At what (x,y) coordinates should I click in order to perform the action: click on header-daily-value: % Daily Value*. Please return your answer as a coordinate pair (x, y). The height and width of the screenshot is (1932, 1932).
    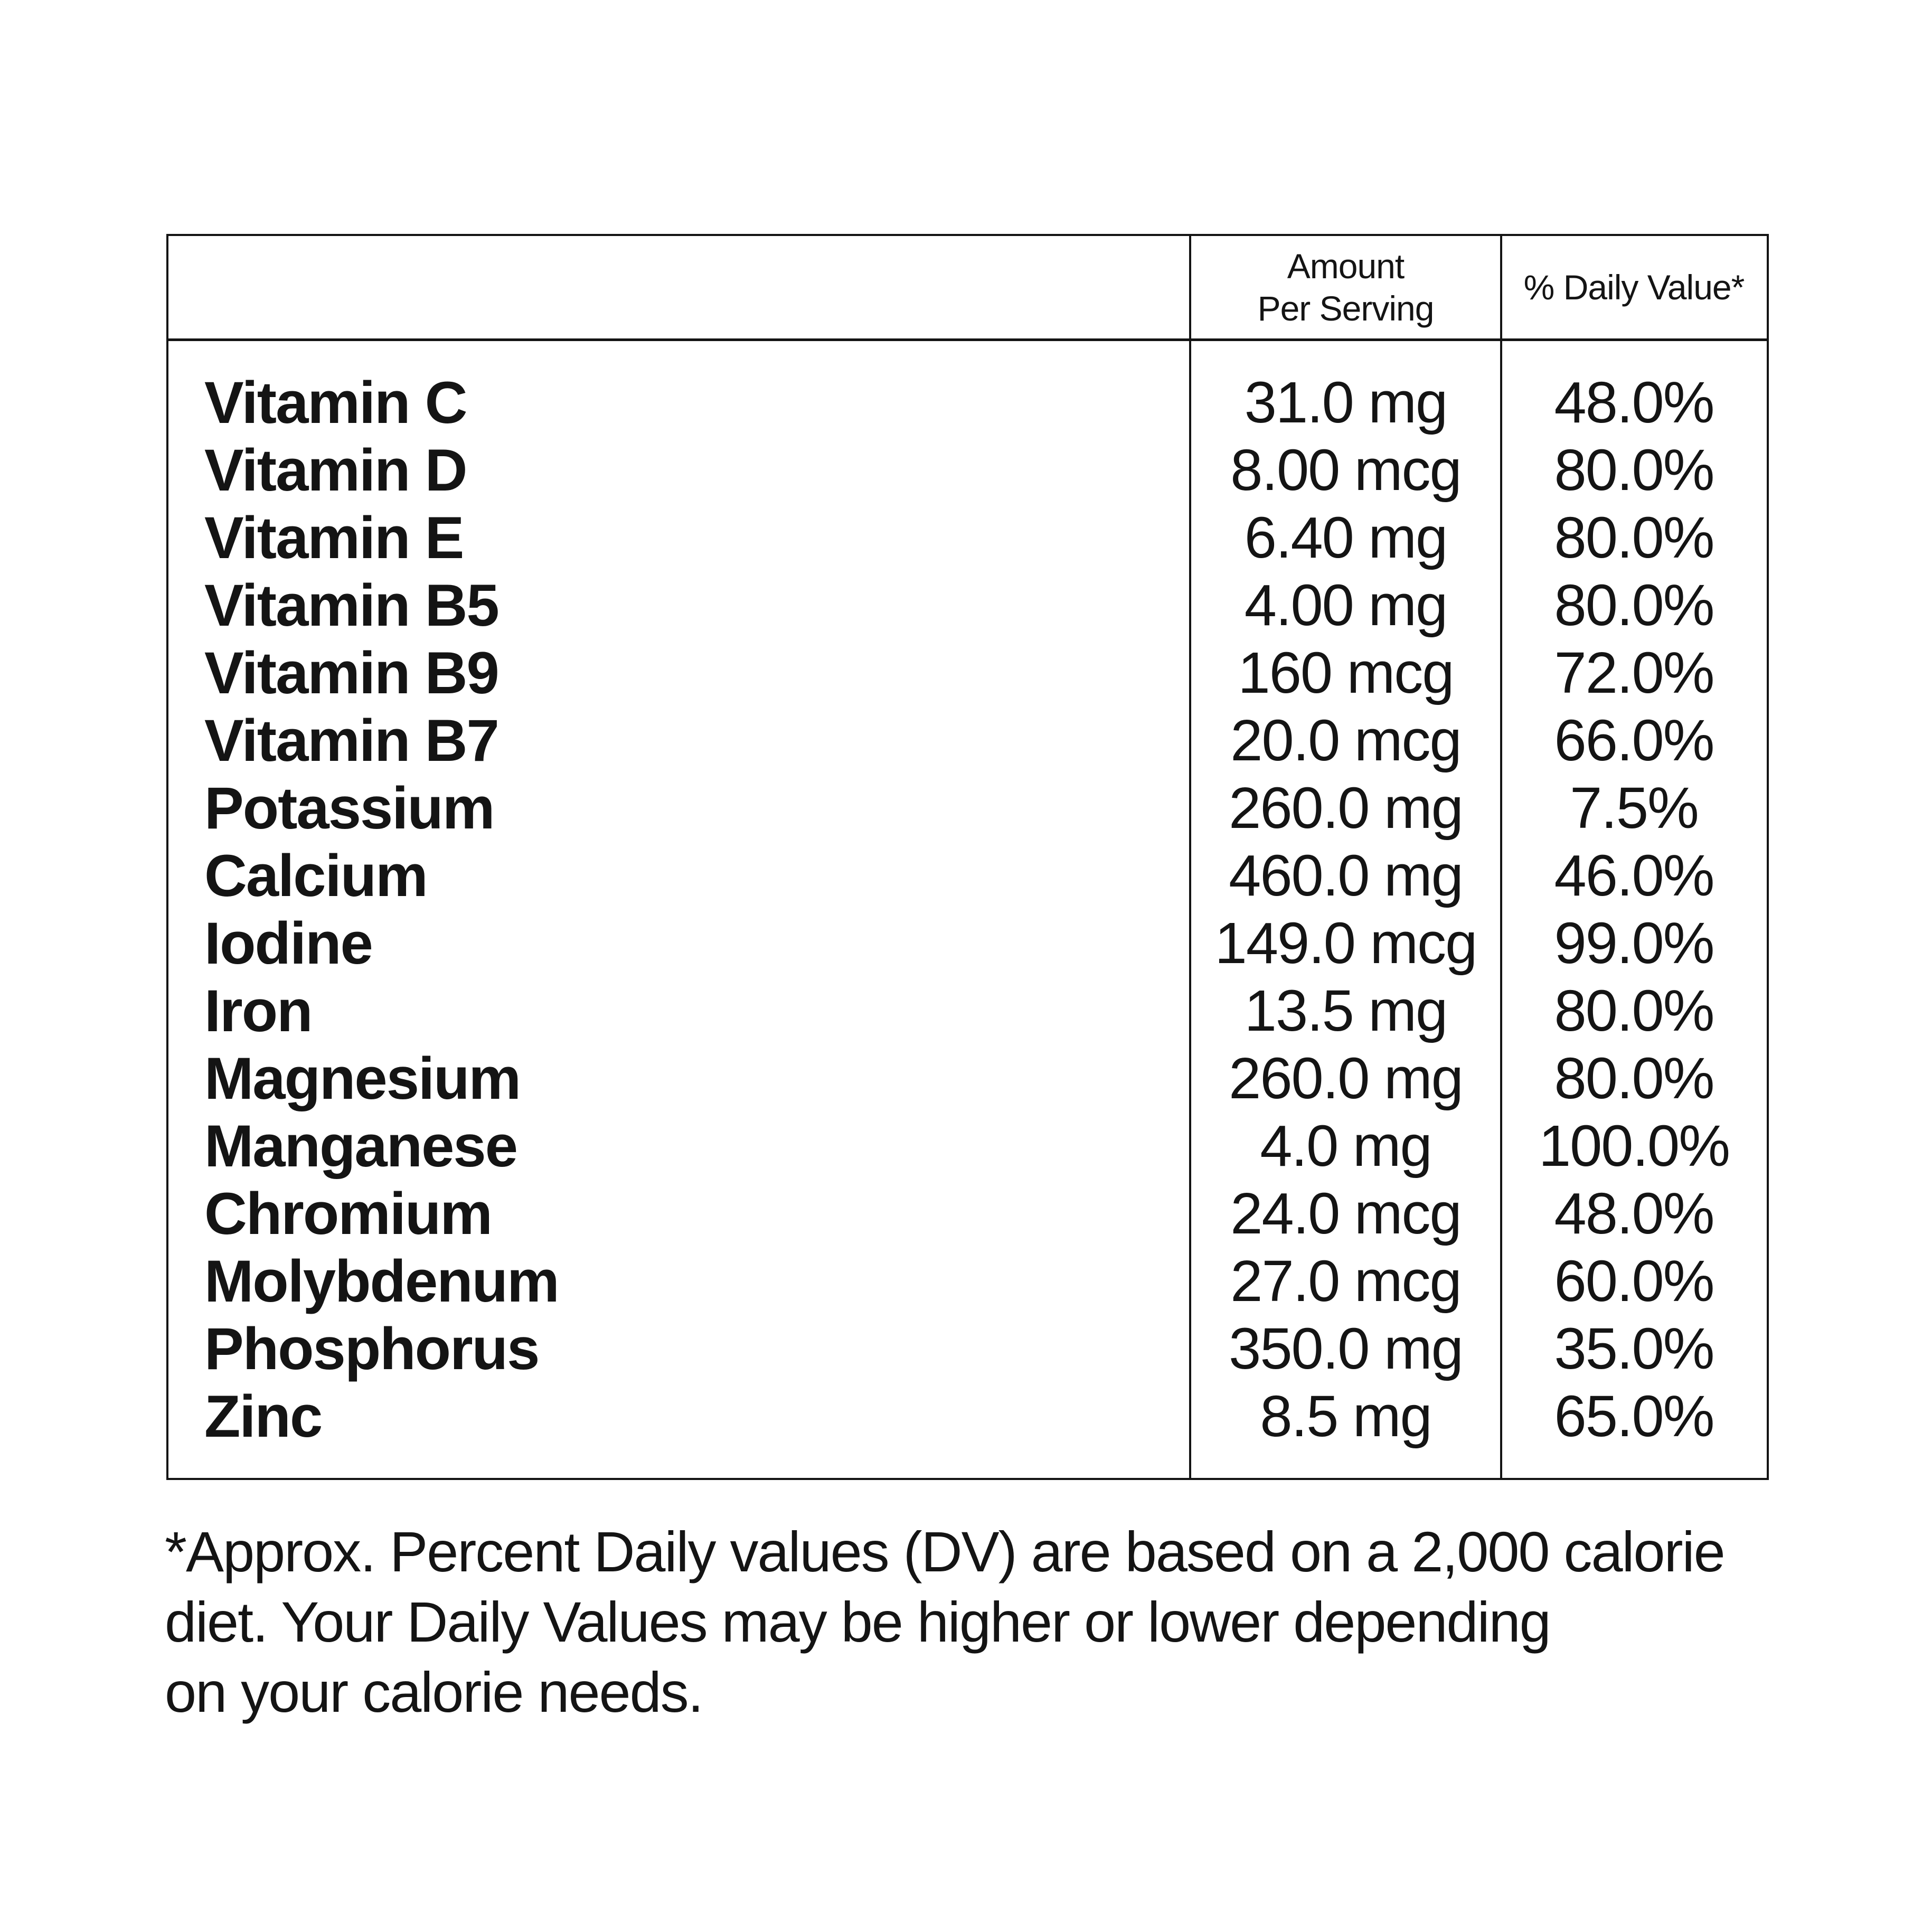
    Looking at the image, I should click on (1634, 287).